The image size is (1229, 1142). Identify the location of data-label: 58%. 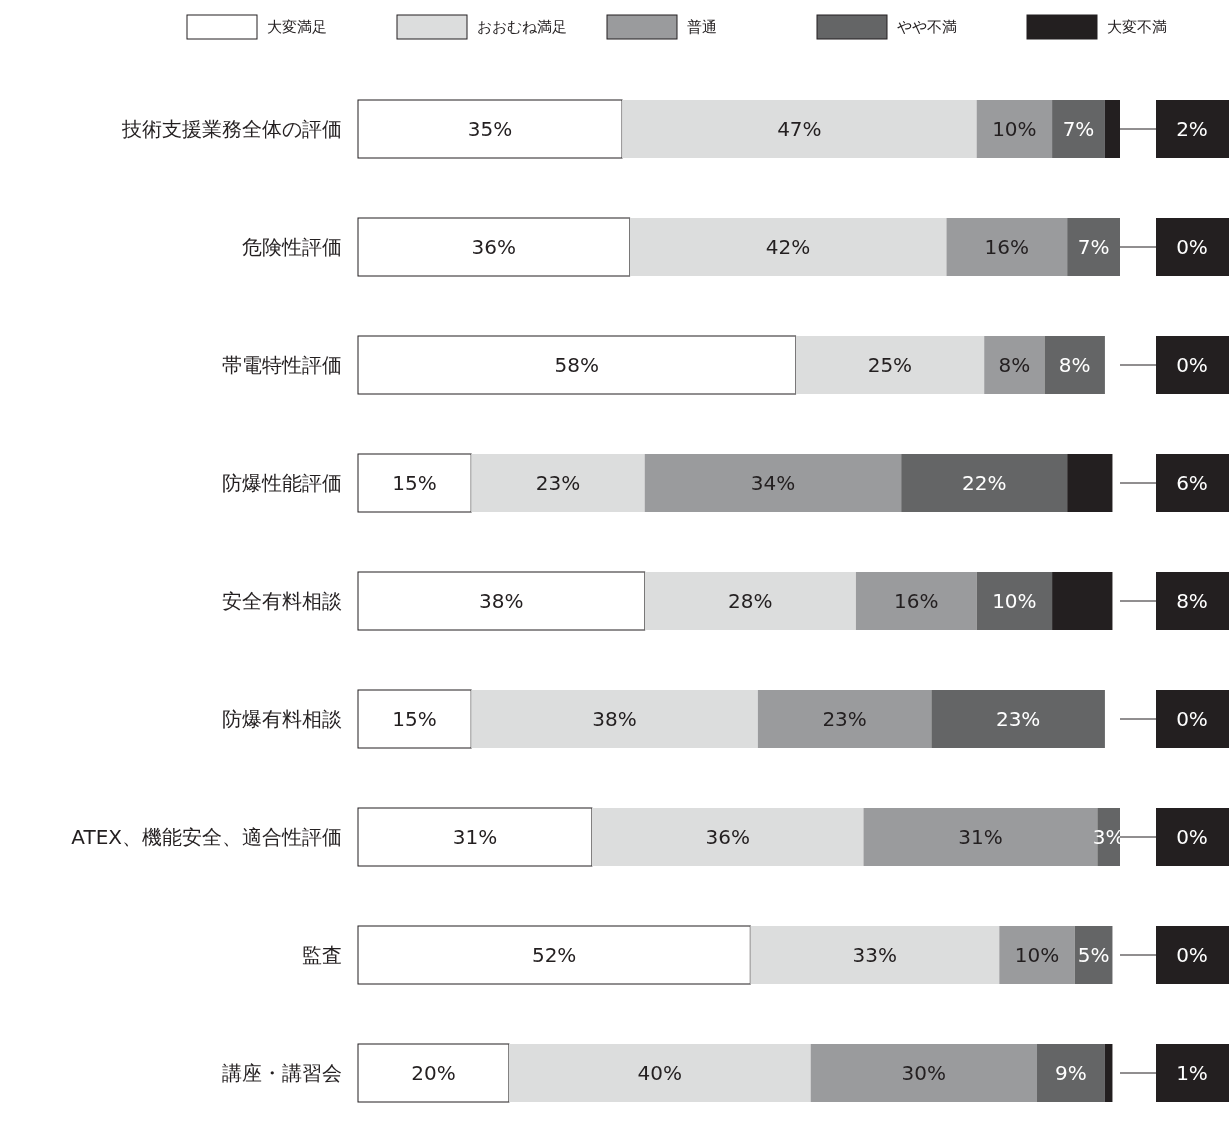
(577, 365).